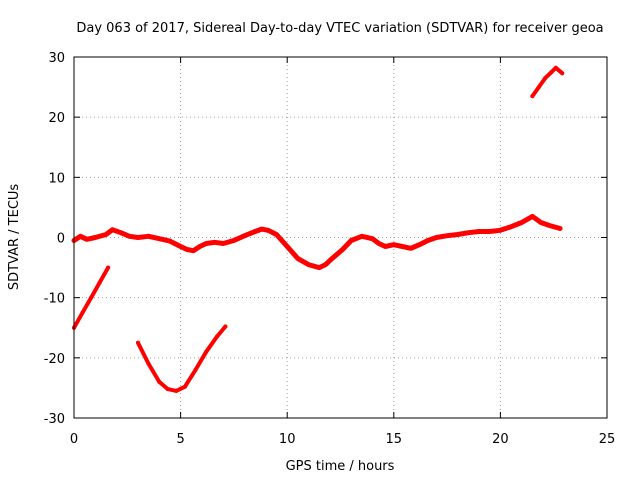 The width and height of the screenshot is (640, 480). What do you see at coordinates (317, 242) in the screenshot?
I see `series-main-band` at bounding box center [317, 242].